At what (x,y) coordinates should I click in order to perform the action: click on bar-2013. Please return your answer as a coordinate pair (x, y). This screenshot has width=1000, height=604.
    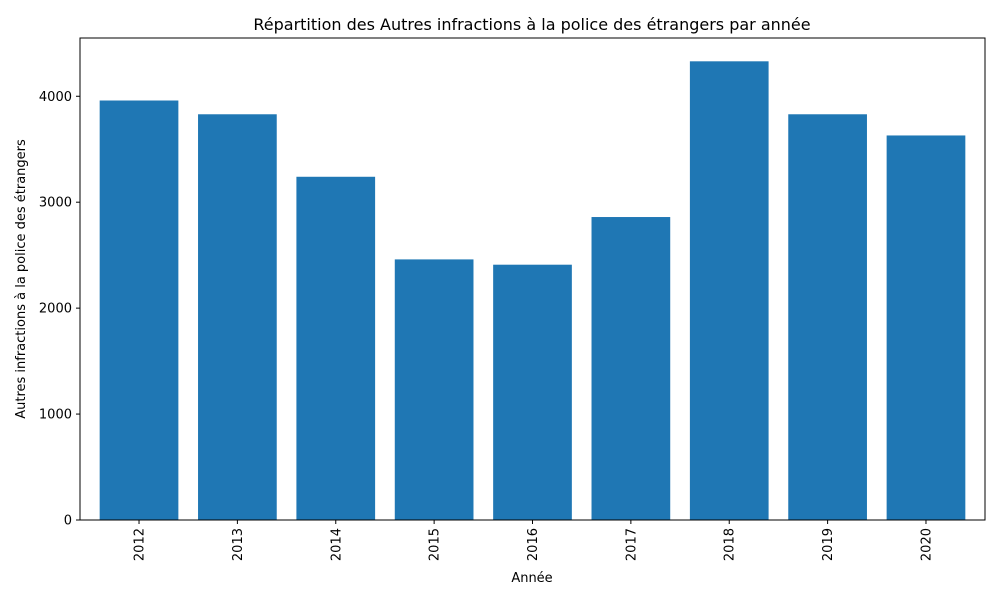
    Looking at the image, I should click on (237, 317).